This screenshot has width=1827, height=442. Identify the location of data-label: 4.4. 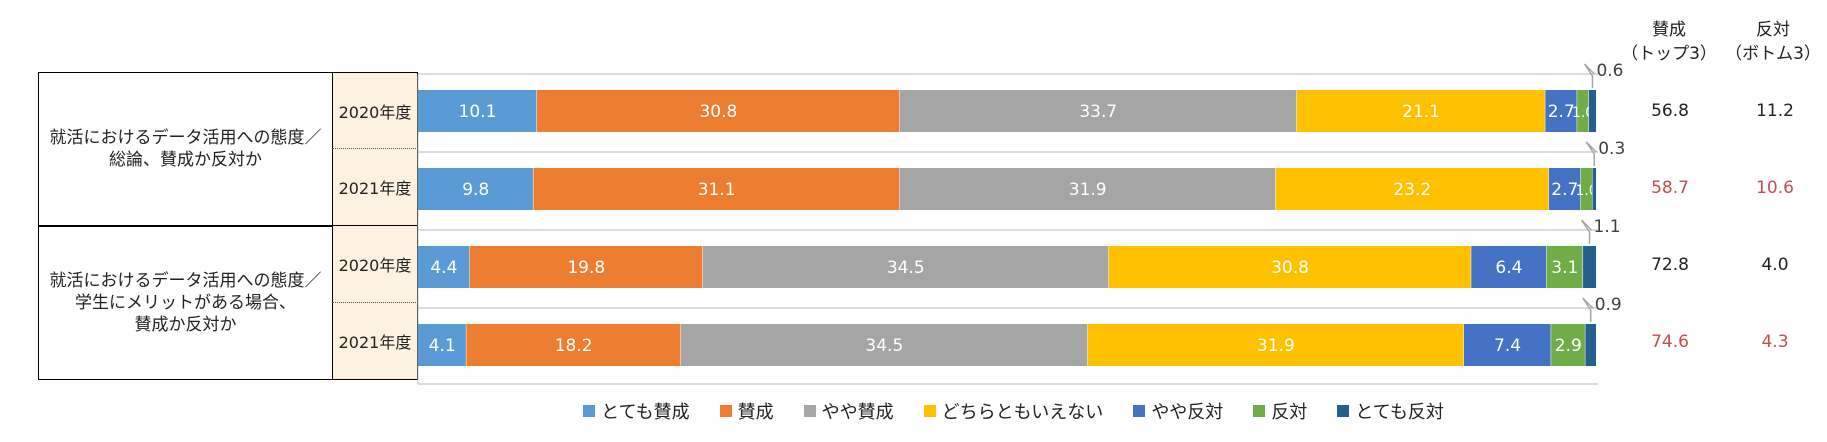
(443, 268).